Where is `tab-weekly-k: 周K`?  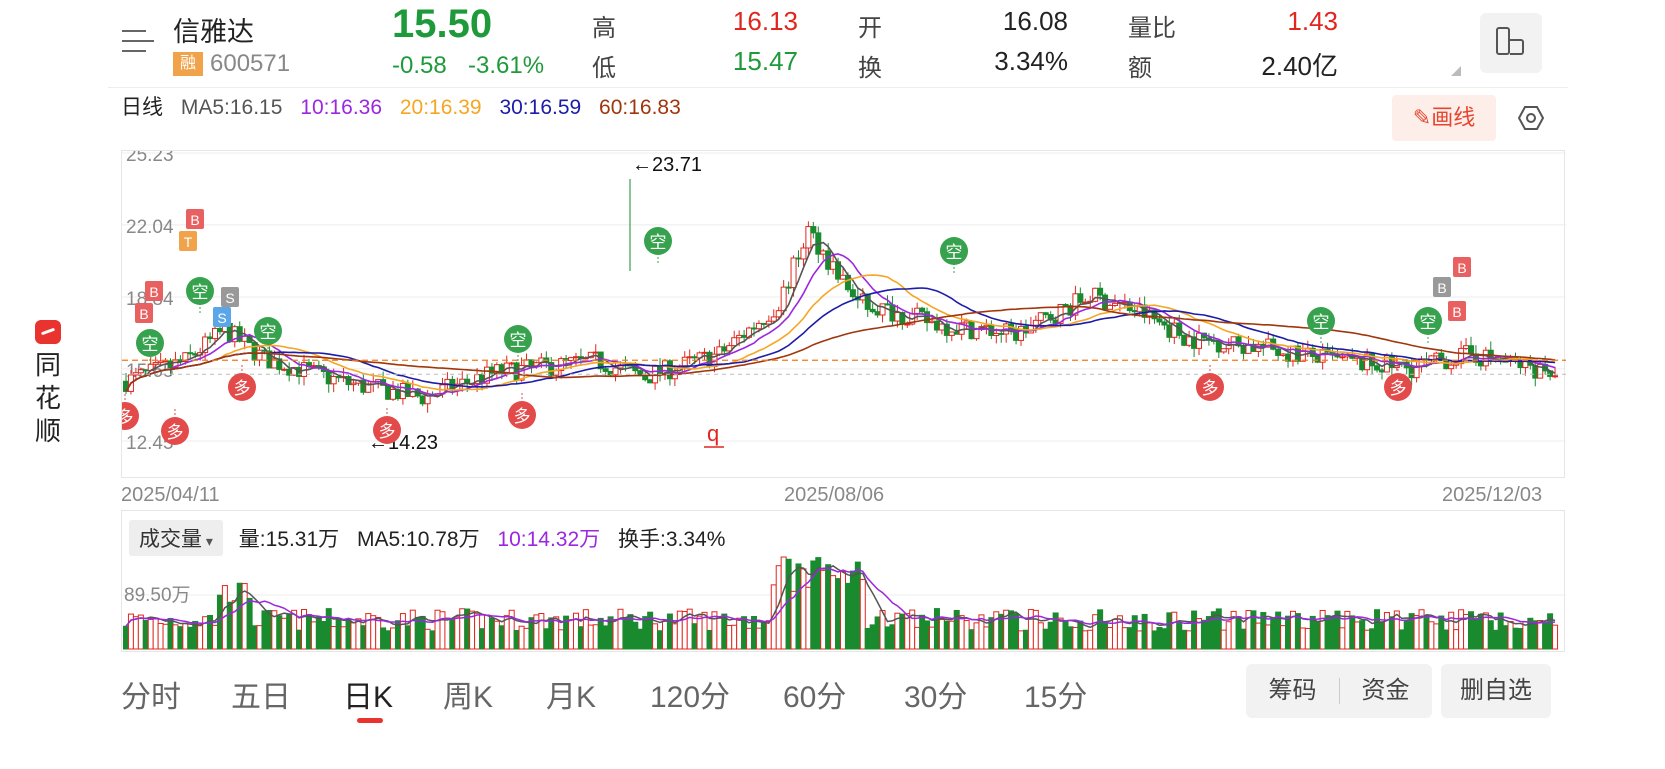 tab-weekly-k: 周K is located at coordinates (468, 697).